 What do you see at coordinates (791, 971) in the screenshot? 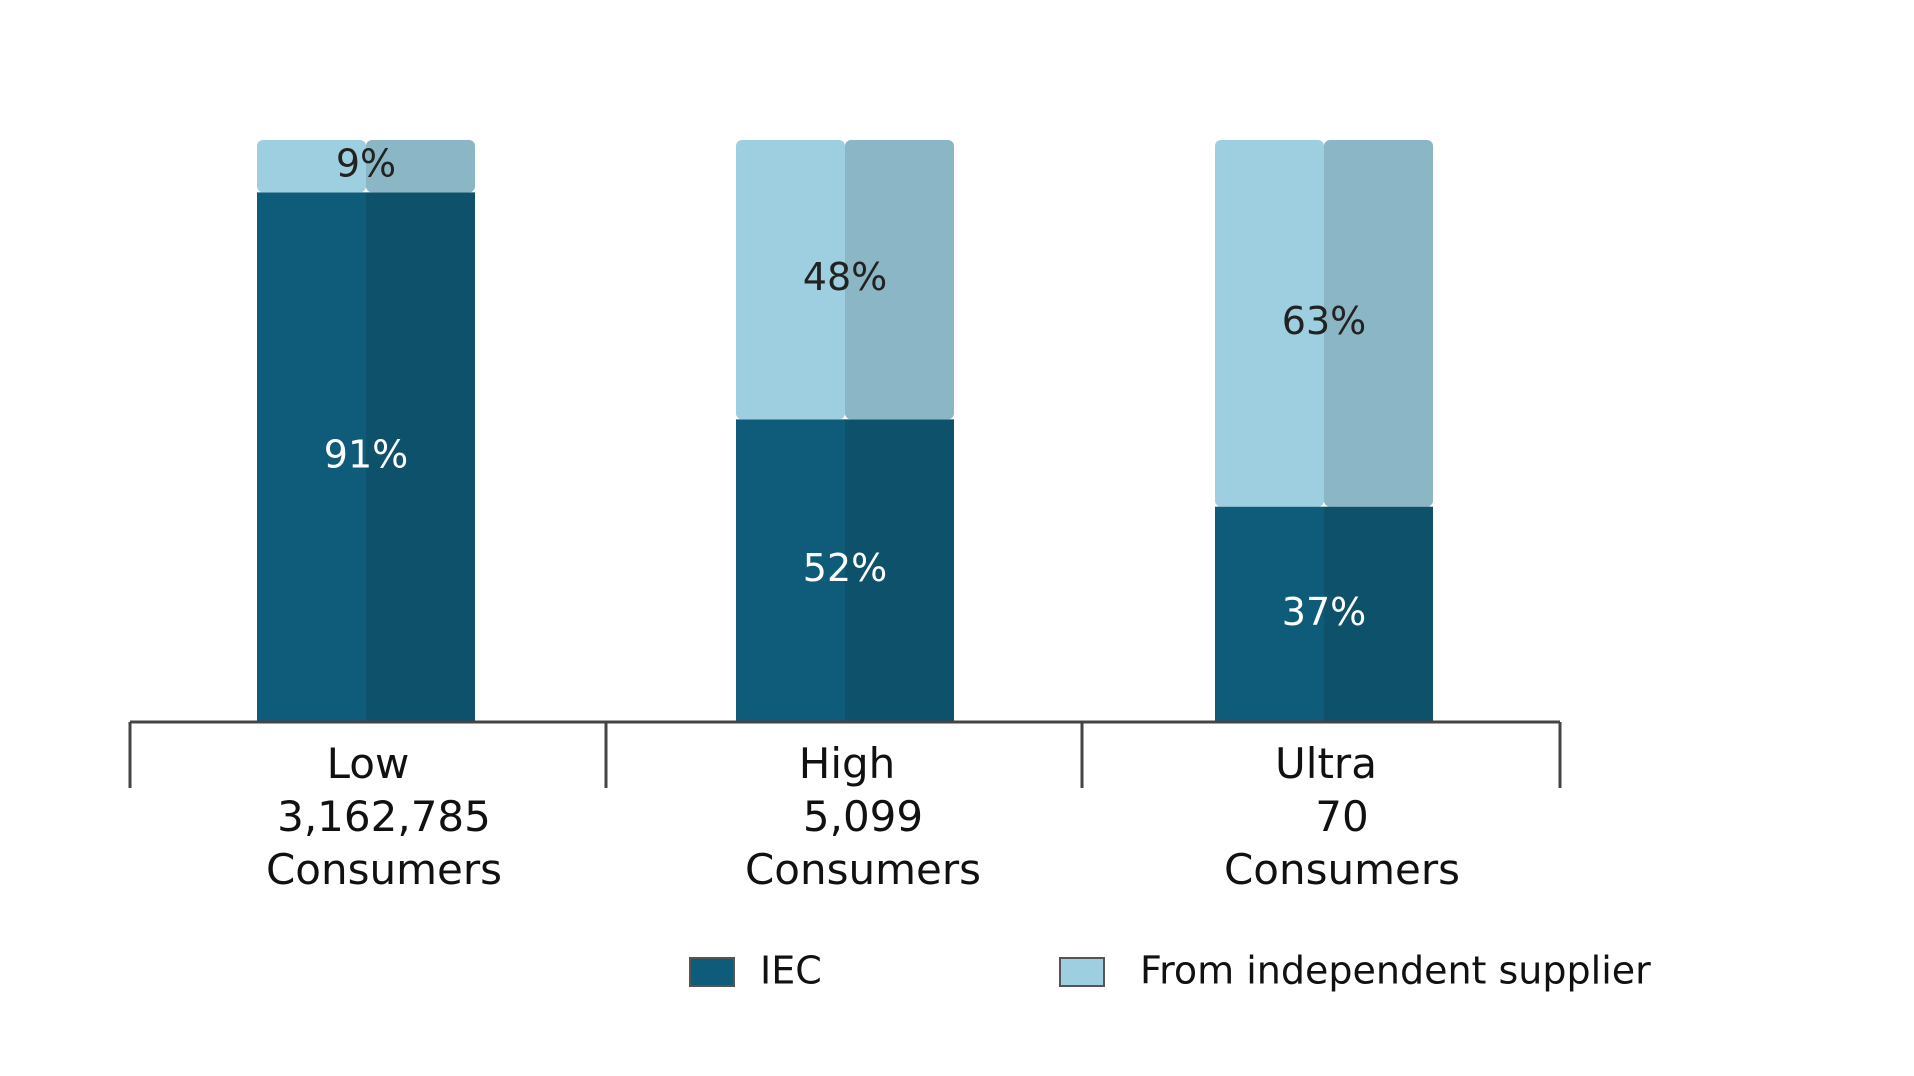
I see `legend-label: IEC` at bounding box center [791, 971].